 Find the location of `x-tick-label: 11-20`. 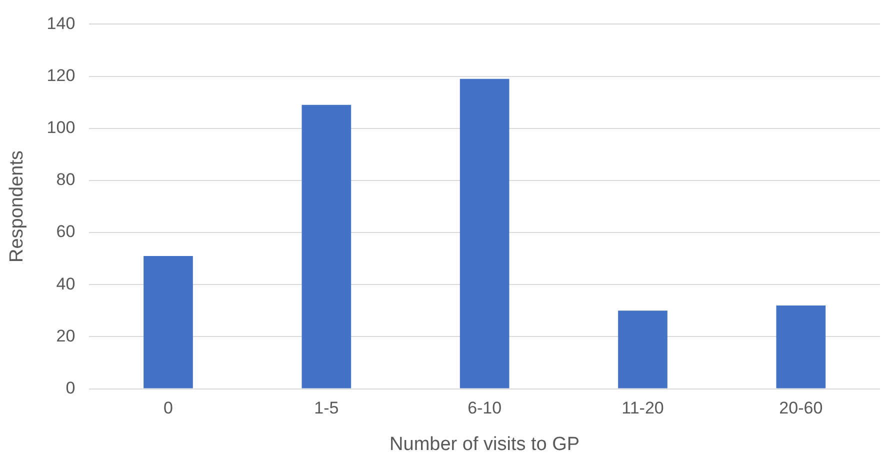

x-tick-label: 11-20 is located at coordinates (643, 408).